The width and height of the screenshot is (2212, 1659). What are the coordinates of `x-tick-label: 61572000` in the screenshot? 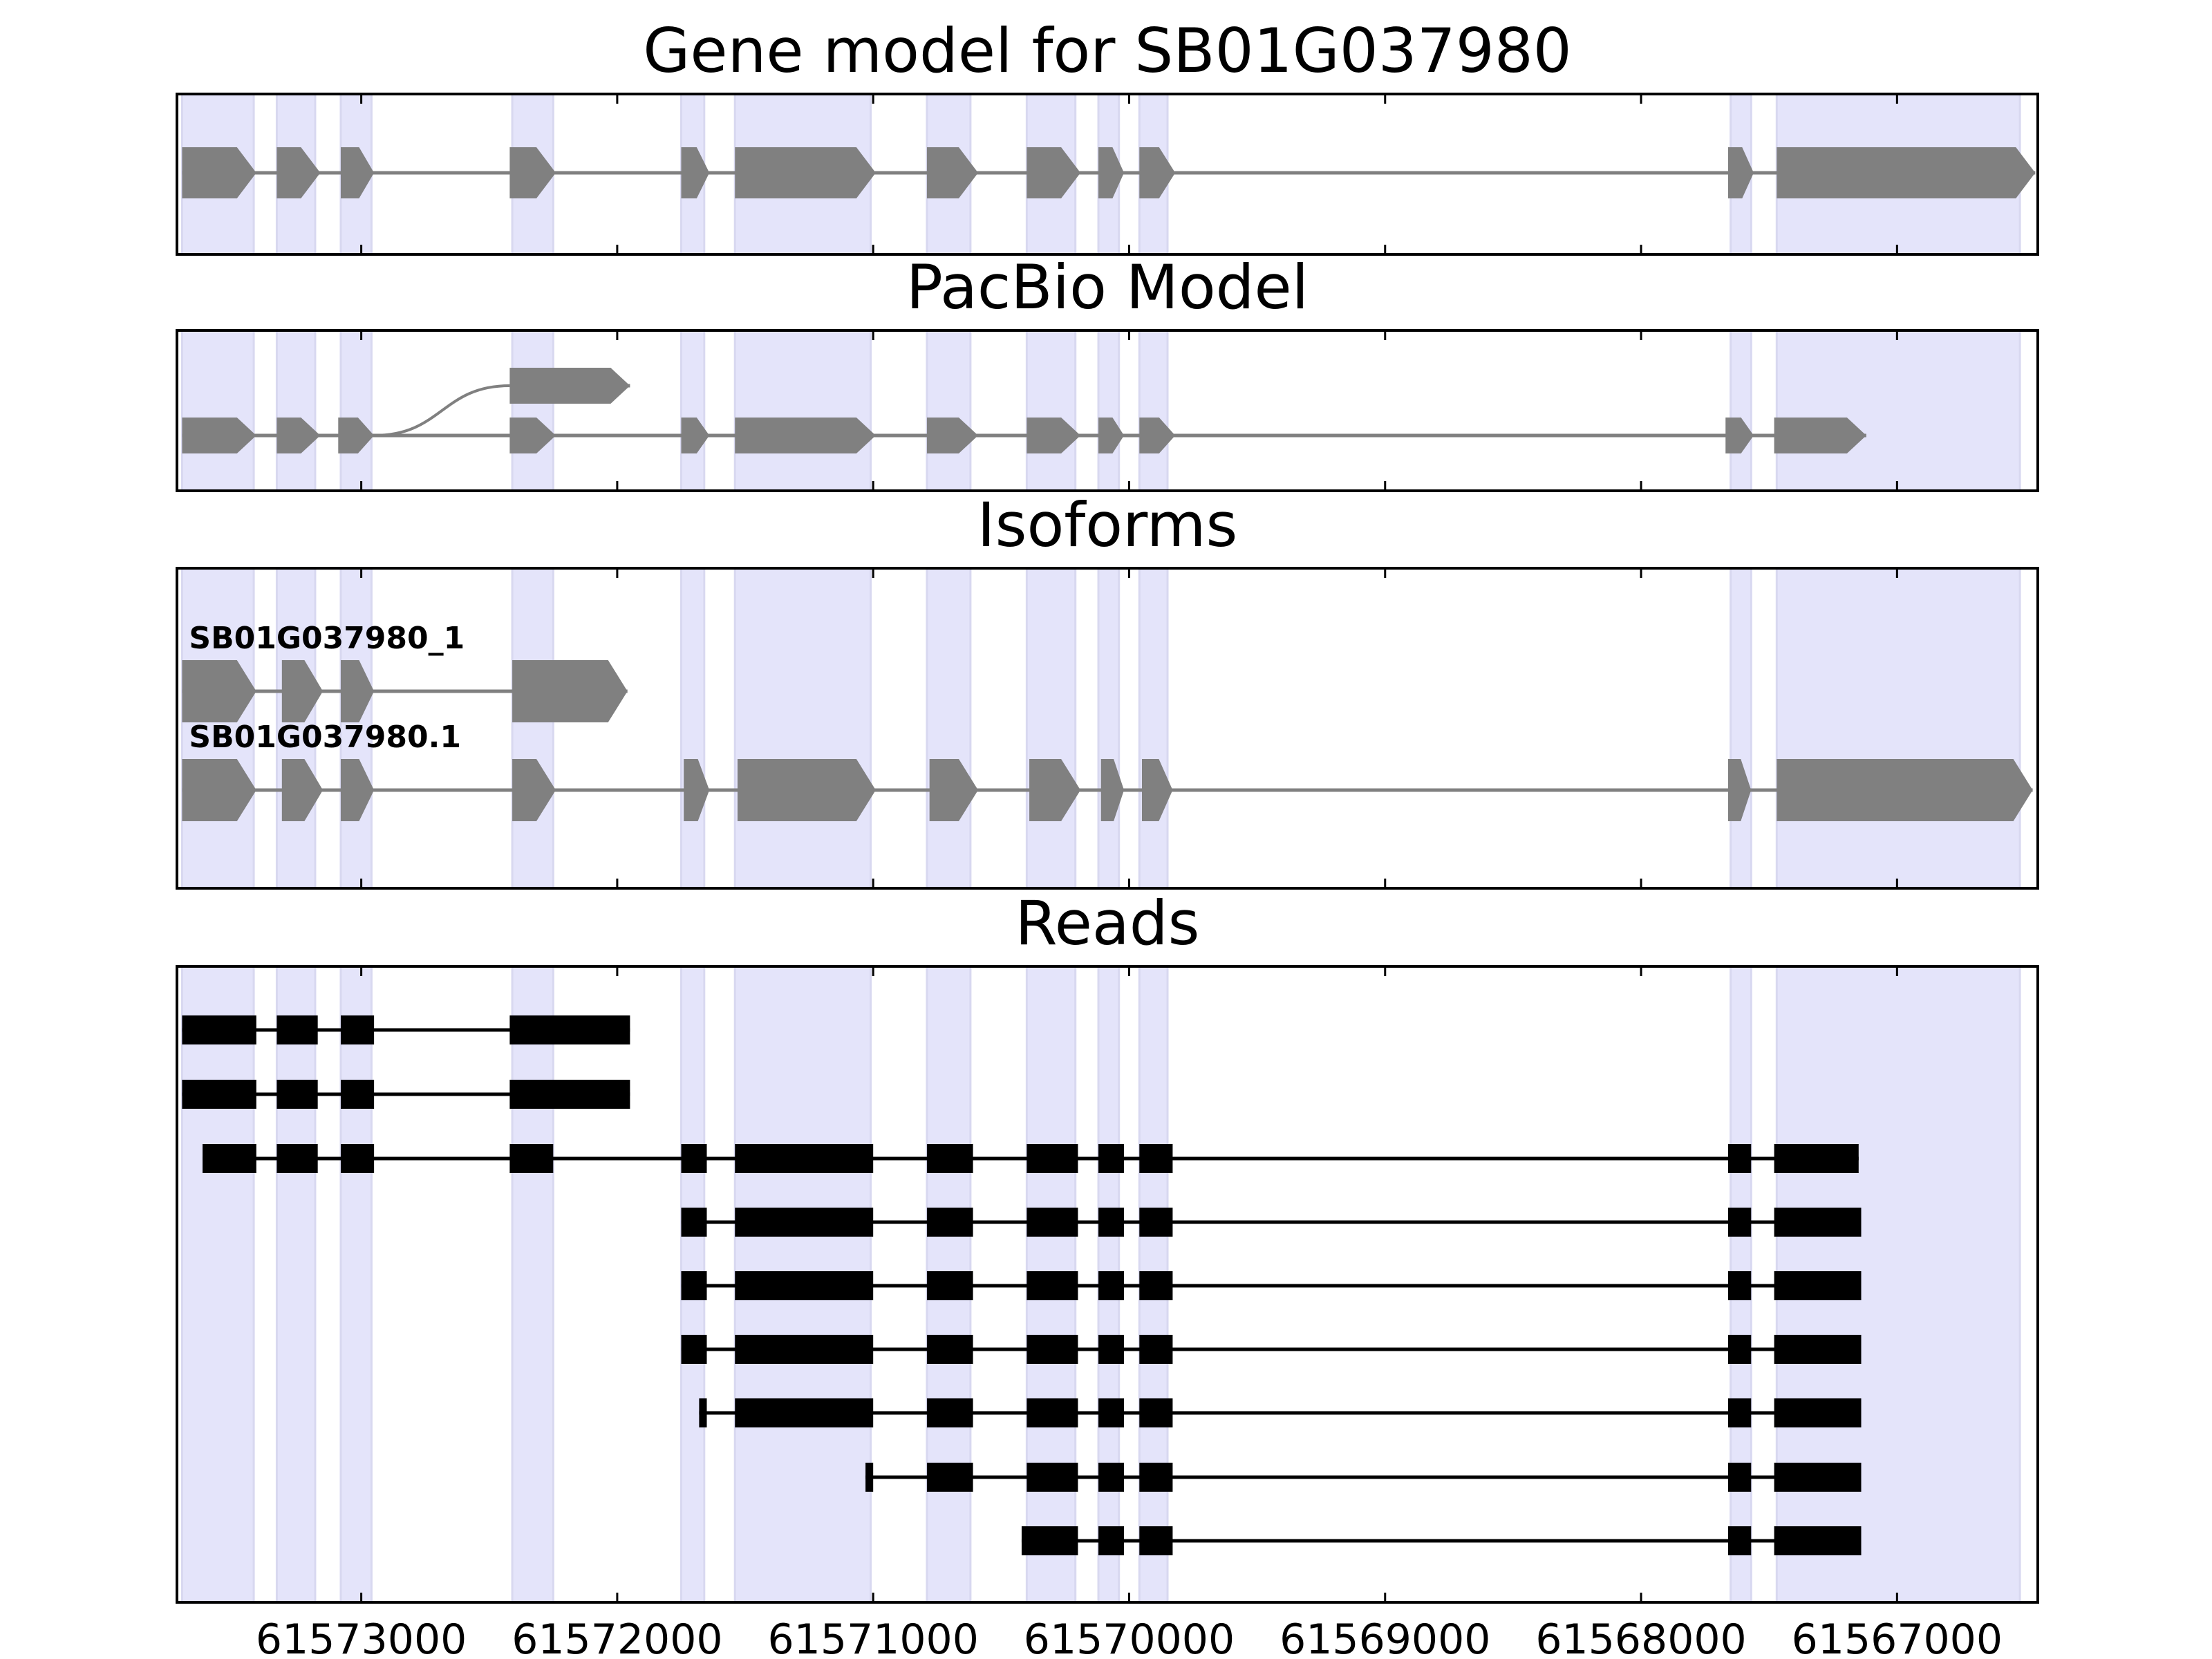 It's located at (617, 1637).